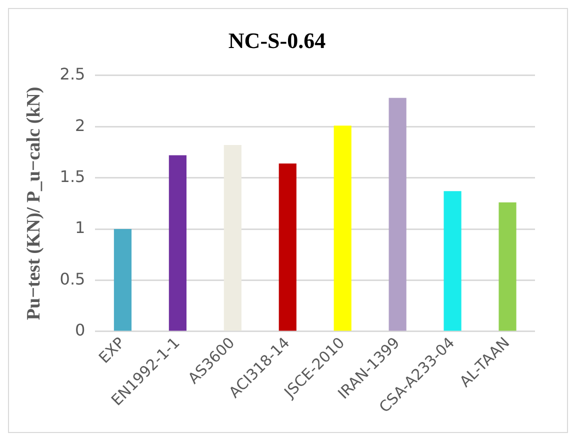 This screenshot has height=445, width=581. Describe the element at coordinates (73, 176) in the screenshot. I see `y-tick-label: 1.5` at that location.